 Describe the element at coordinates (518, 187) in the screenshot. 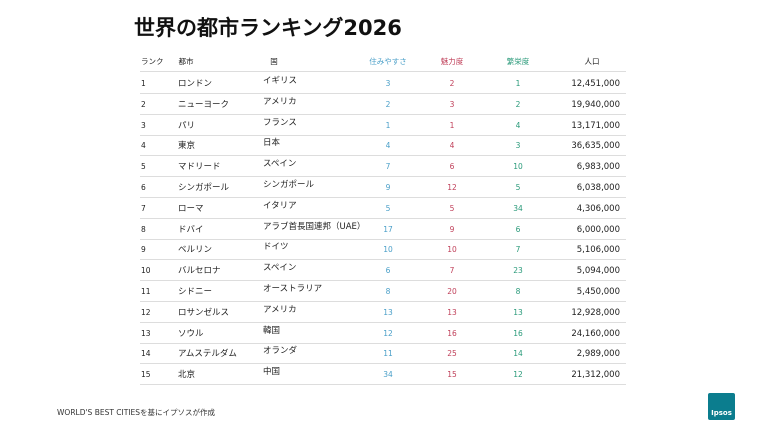

I see `cell-prosperity: 5` at that location.